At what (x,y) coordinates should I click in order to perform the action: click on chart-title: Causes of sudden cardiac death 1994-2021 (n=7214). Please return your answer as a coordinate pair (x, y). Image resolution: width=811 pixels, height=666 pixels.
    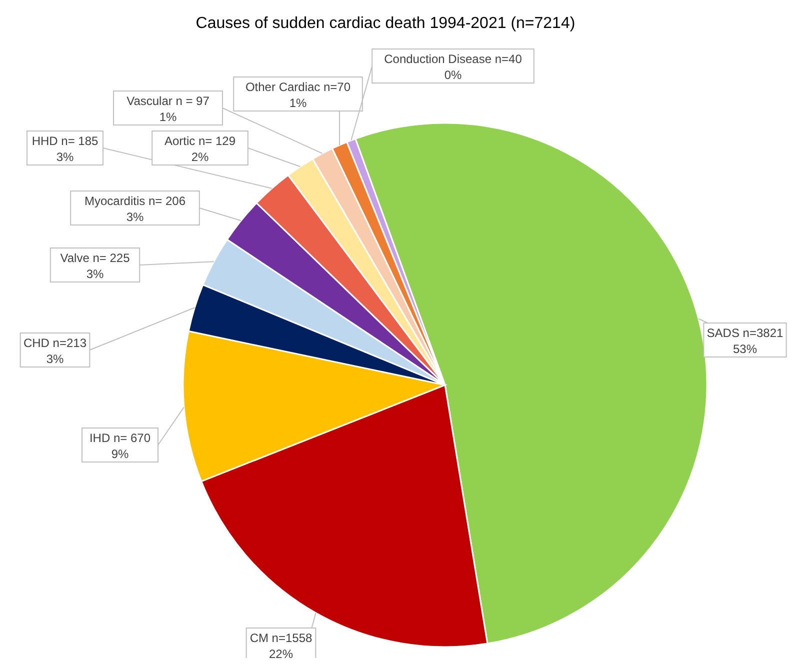
    Looking at the image, I should click on (386, 23).